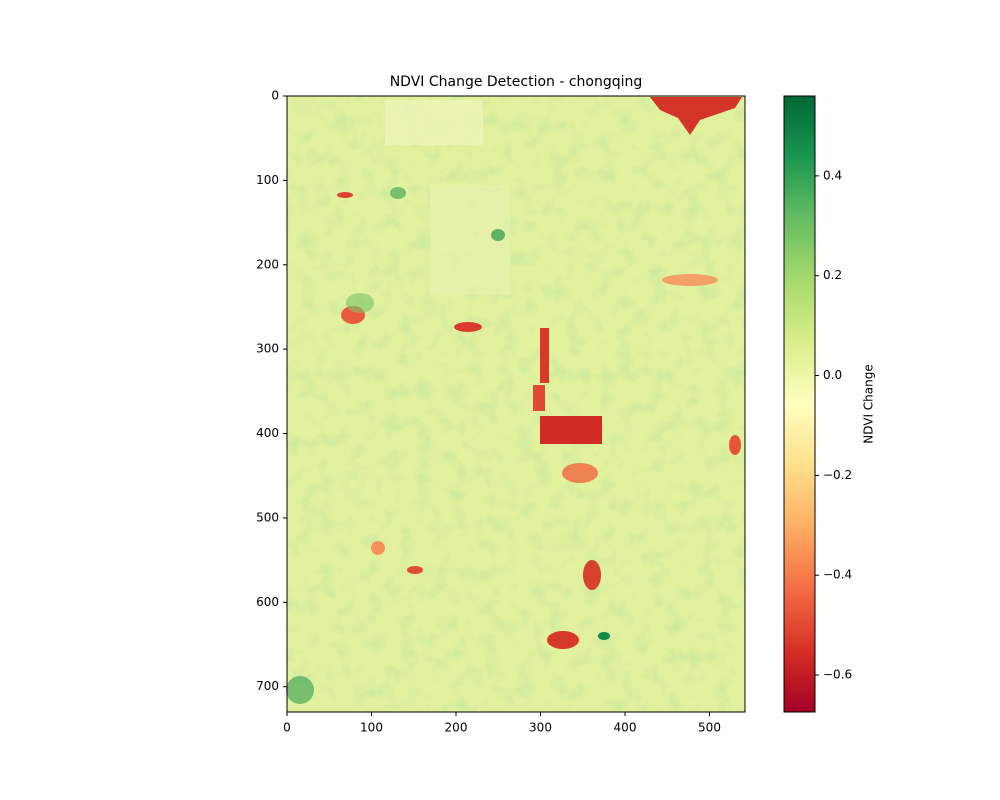 The image size is (1000, 800). I want to click on colorbar-tick-label: 0.2, so click(832, 275).